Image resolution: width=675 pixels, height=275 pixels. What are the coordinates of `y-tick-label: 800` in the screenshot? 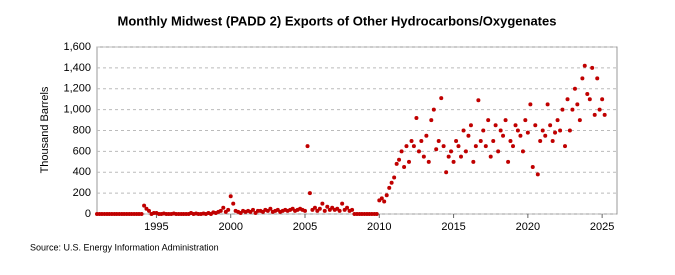 It's located at (82, 130).